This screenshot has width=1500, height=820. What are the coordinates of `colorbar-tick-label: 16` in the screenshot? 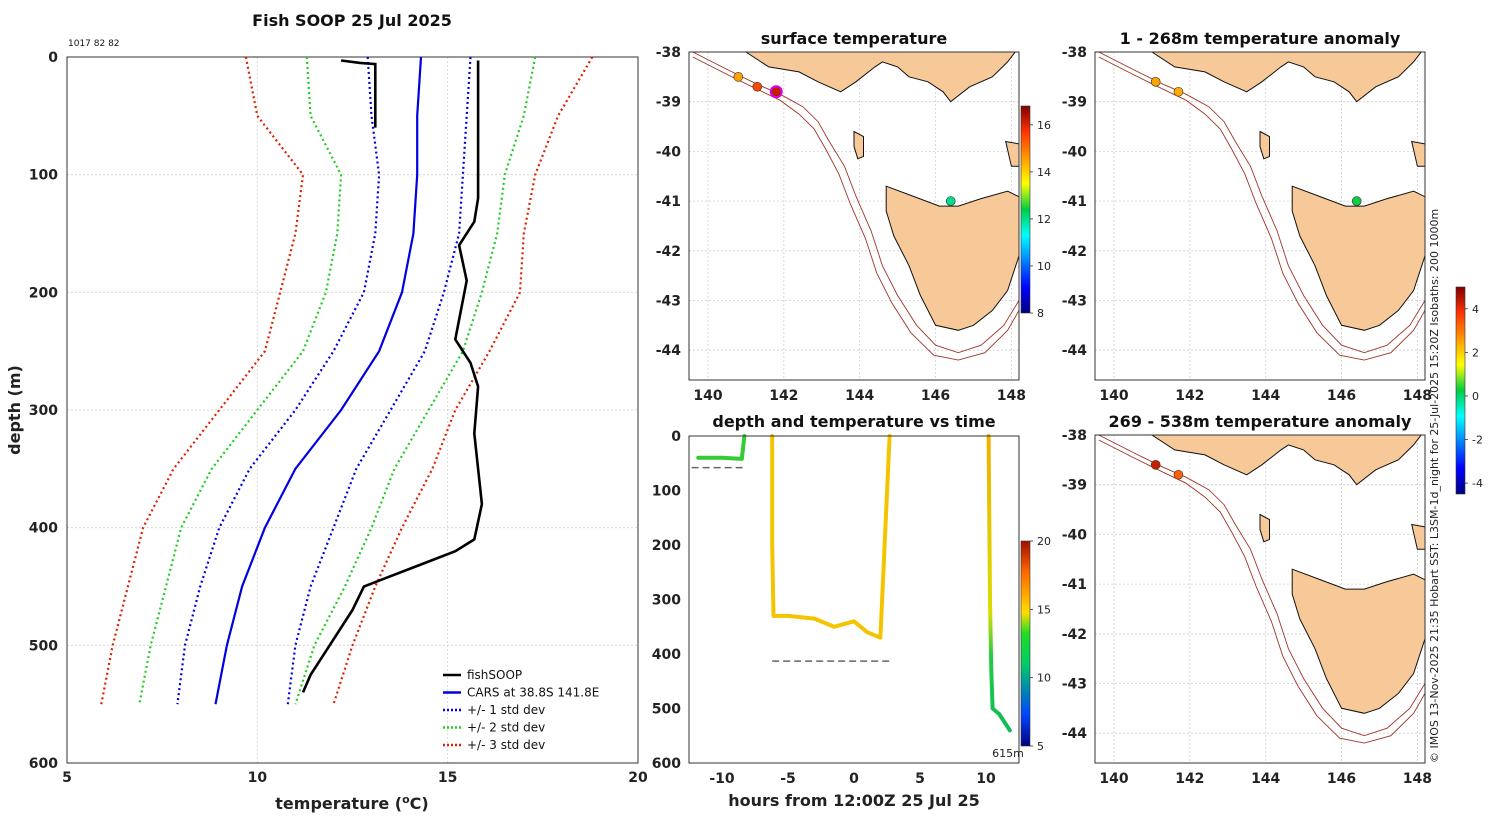 It's located at (1044, 125).